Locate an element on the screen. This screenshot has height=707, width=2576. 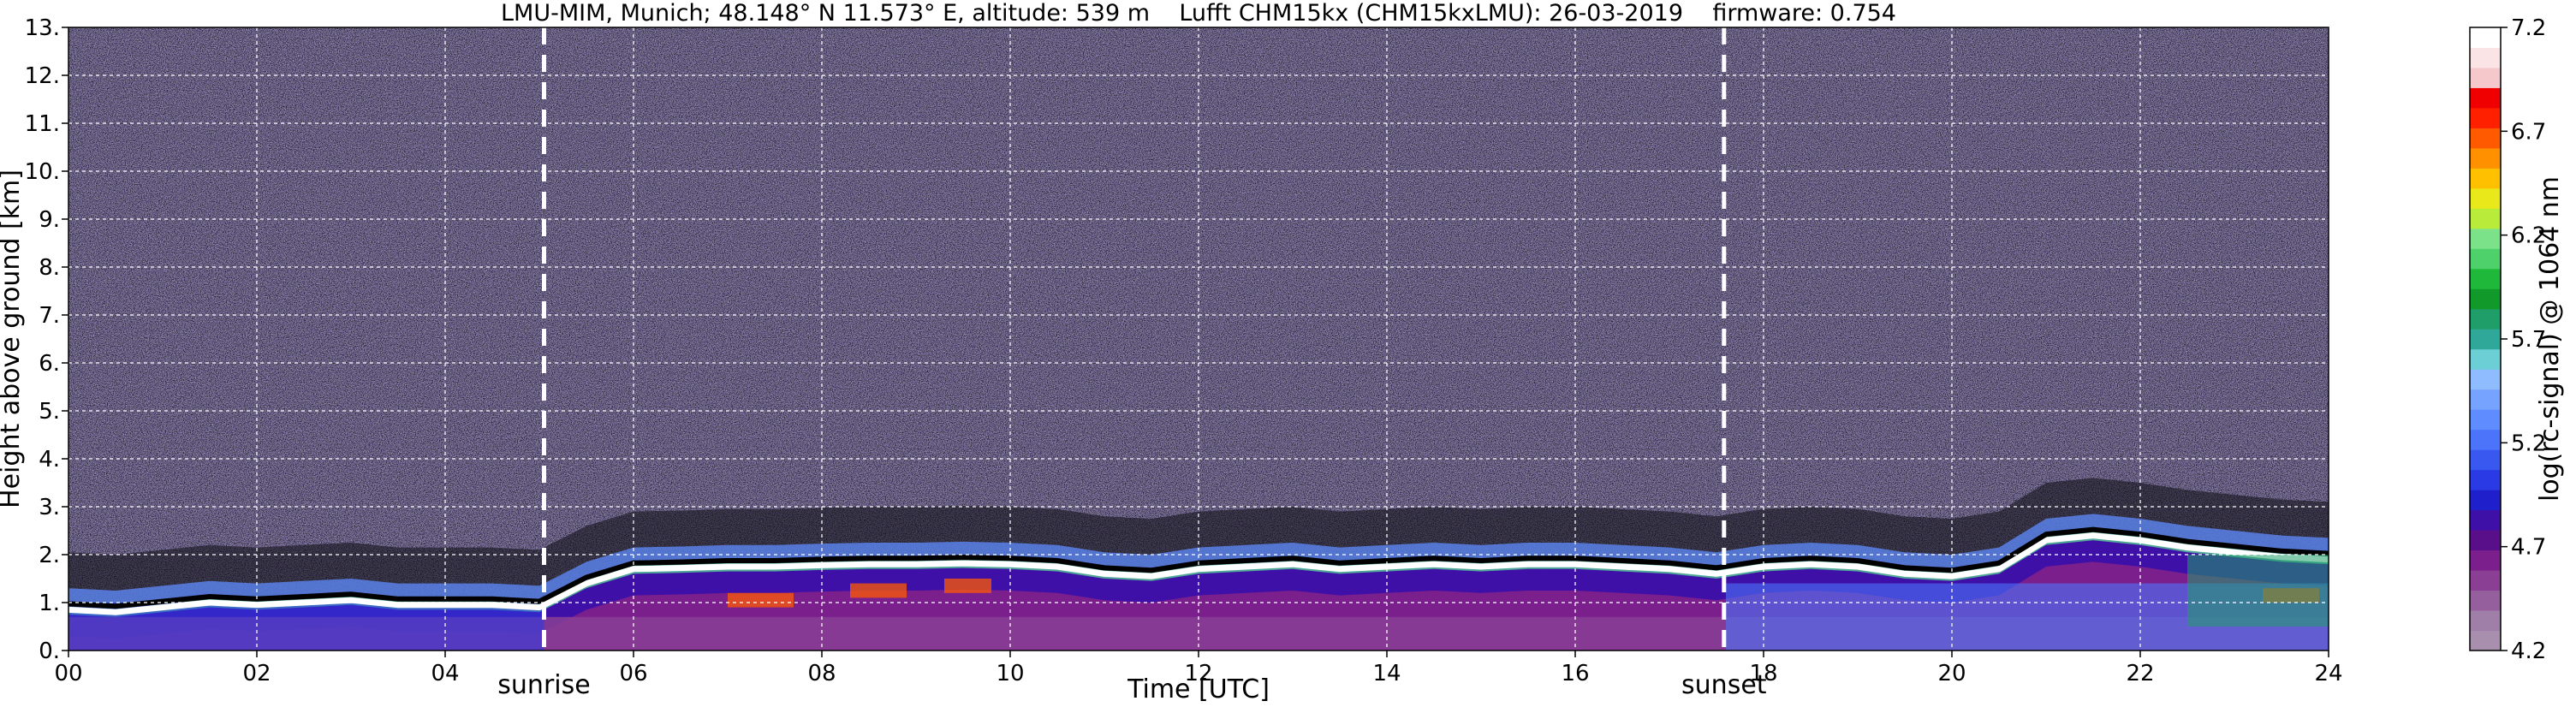
colorbar-tick-label: 6.7 is located at coordinates (2529, 132).